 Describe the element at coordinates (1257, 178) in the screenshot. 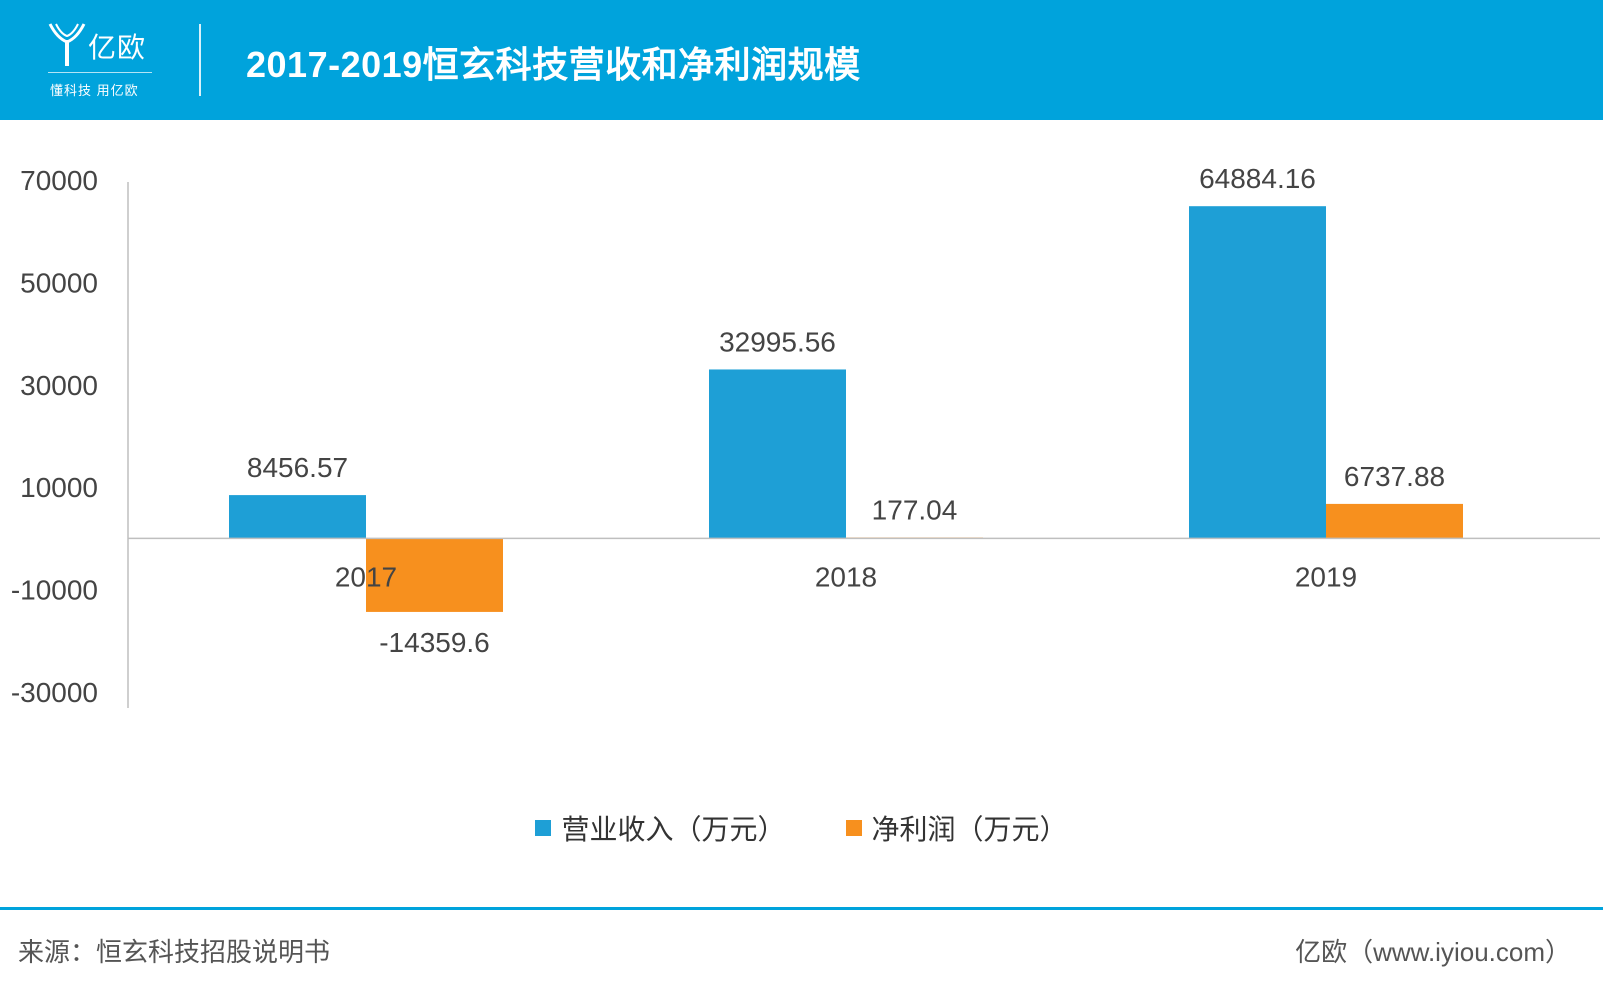

I see `data-label-revenue-2019: 64884.16` at that location.